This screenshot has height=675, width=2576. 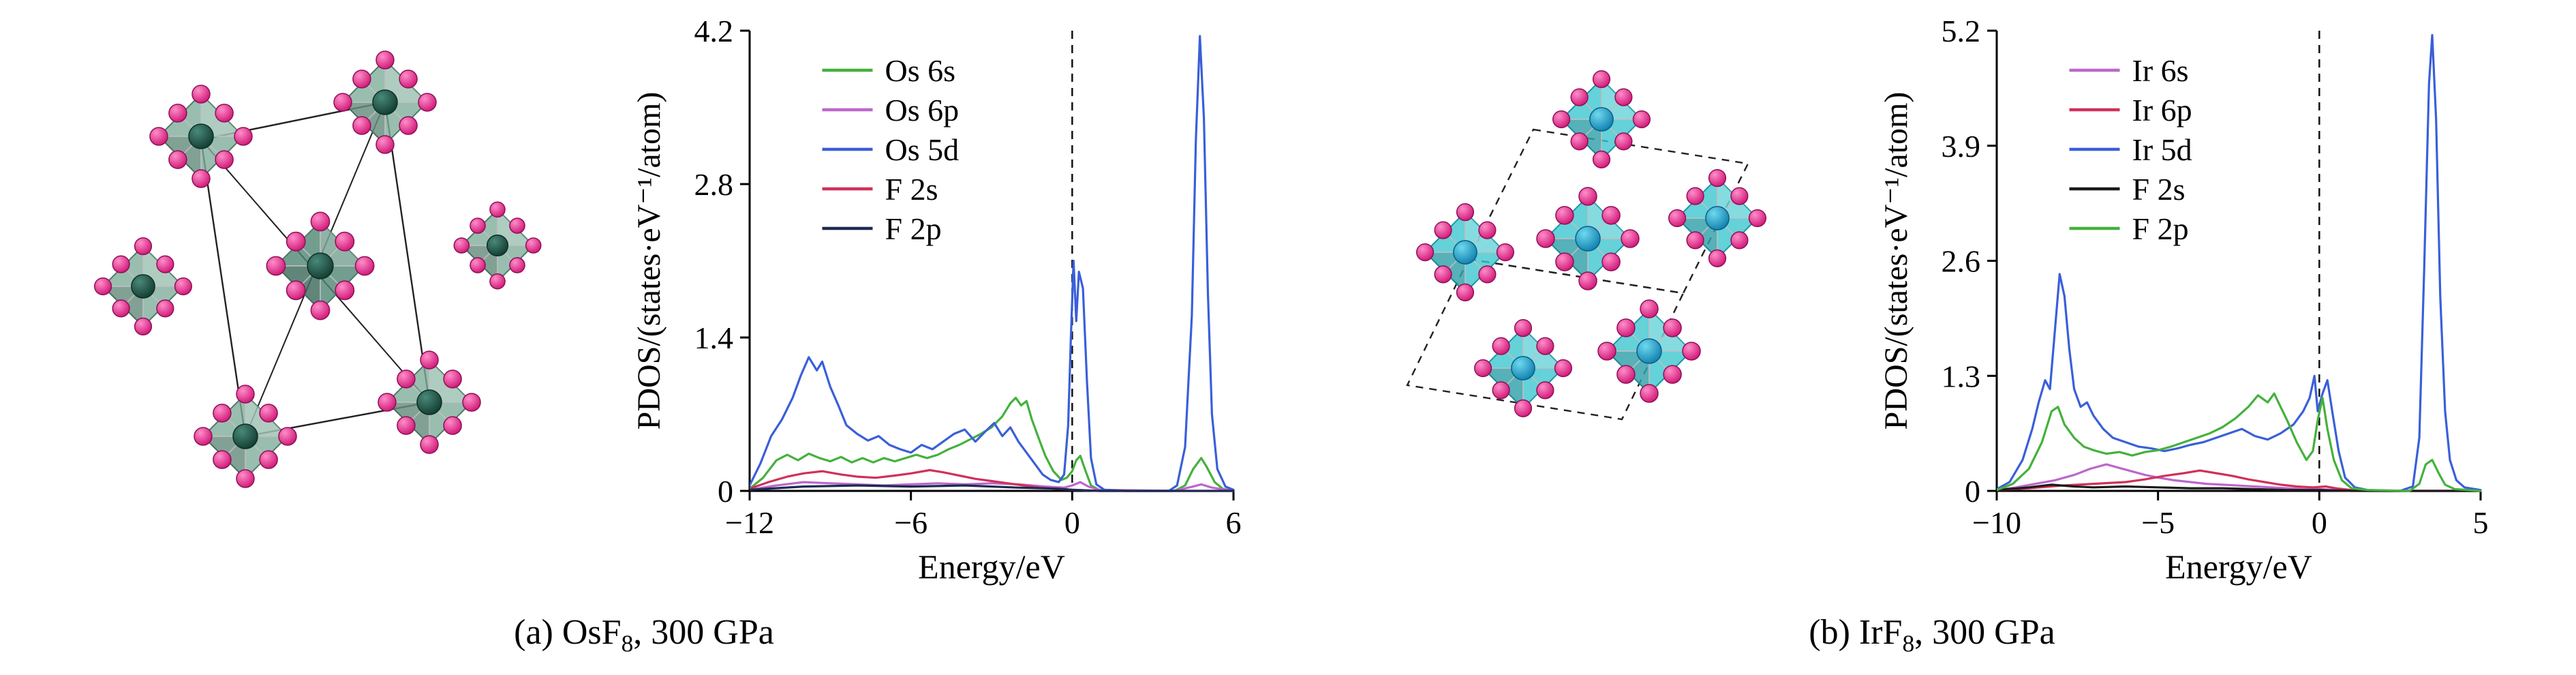 I want to click on legend-label: F 2s, so click(x=2159, y=189).